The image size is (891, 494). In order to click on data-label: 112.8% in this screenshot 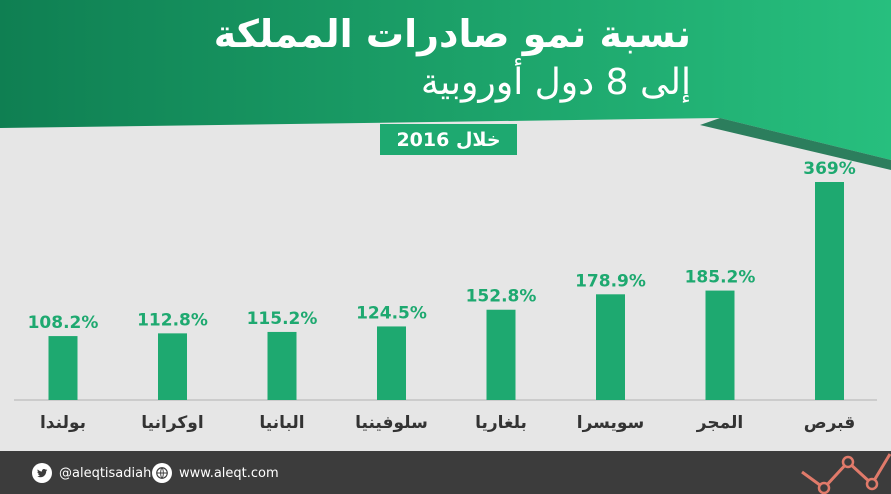, I will do `click(172, 320)`.